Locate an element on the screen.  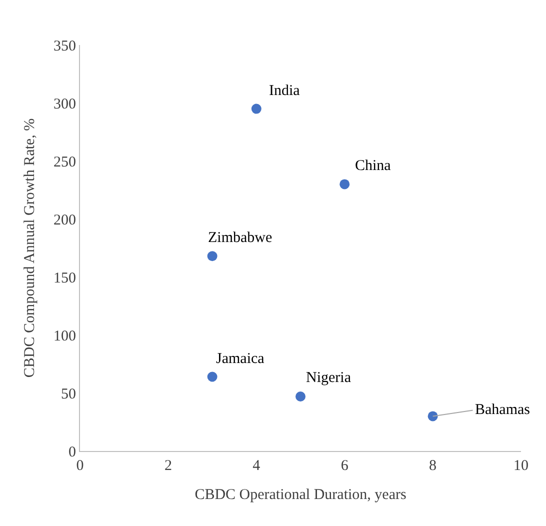
x-tick-label: 8 is located at coordinates (433, 466).